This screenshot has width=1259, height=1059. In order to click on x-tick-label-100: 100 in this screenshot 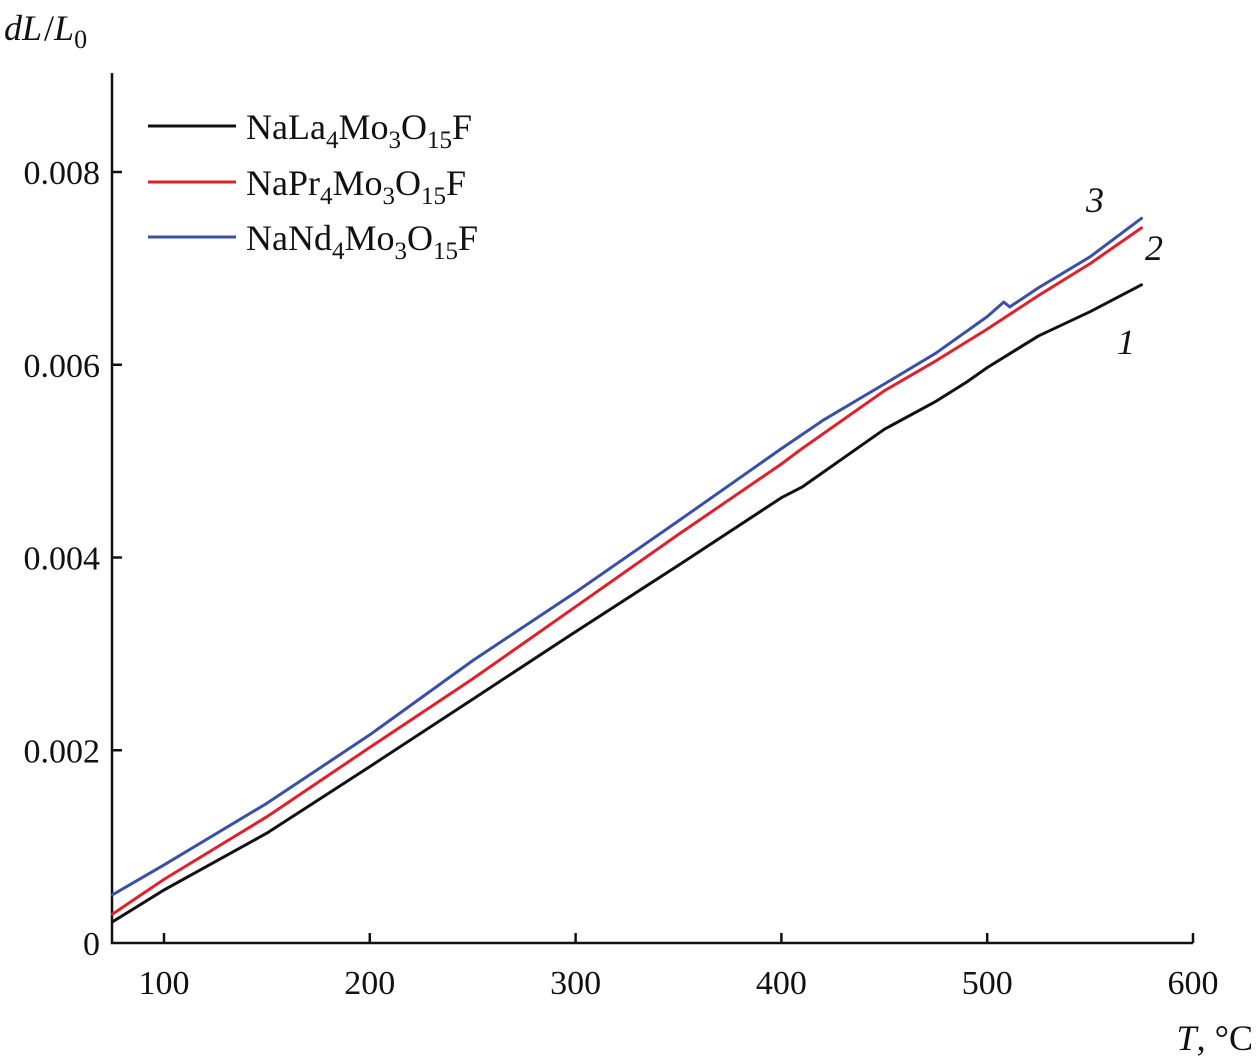, I will do `click(164, 983)`.